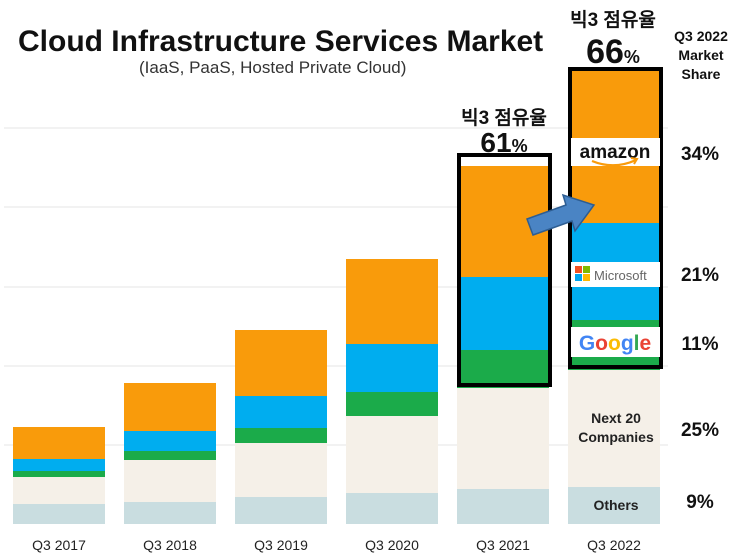  What do you see at coordinates (503, 545) in the screenshot?
I see `x-tick-label: Q3 2021` at bounding box center [503, 545].